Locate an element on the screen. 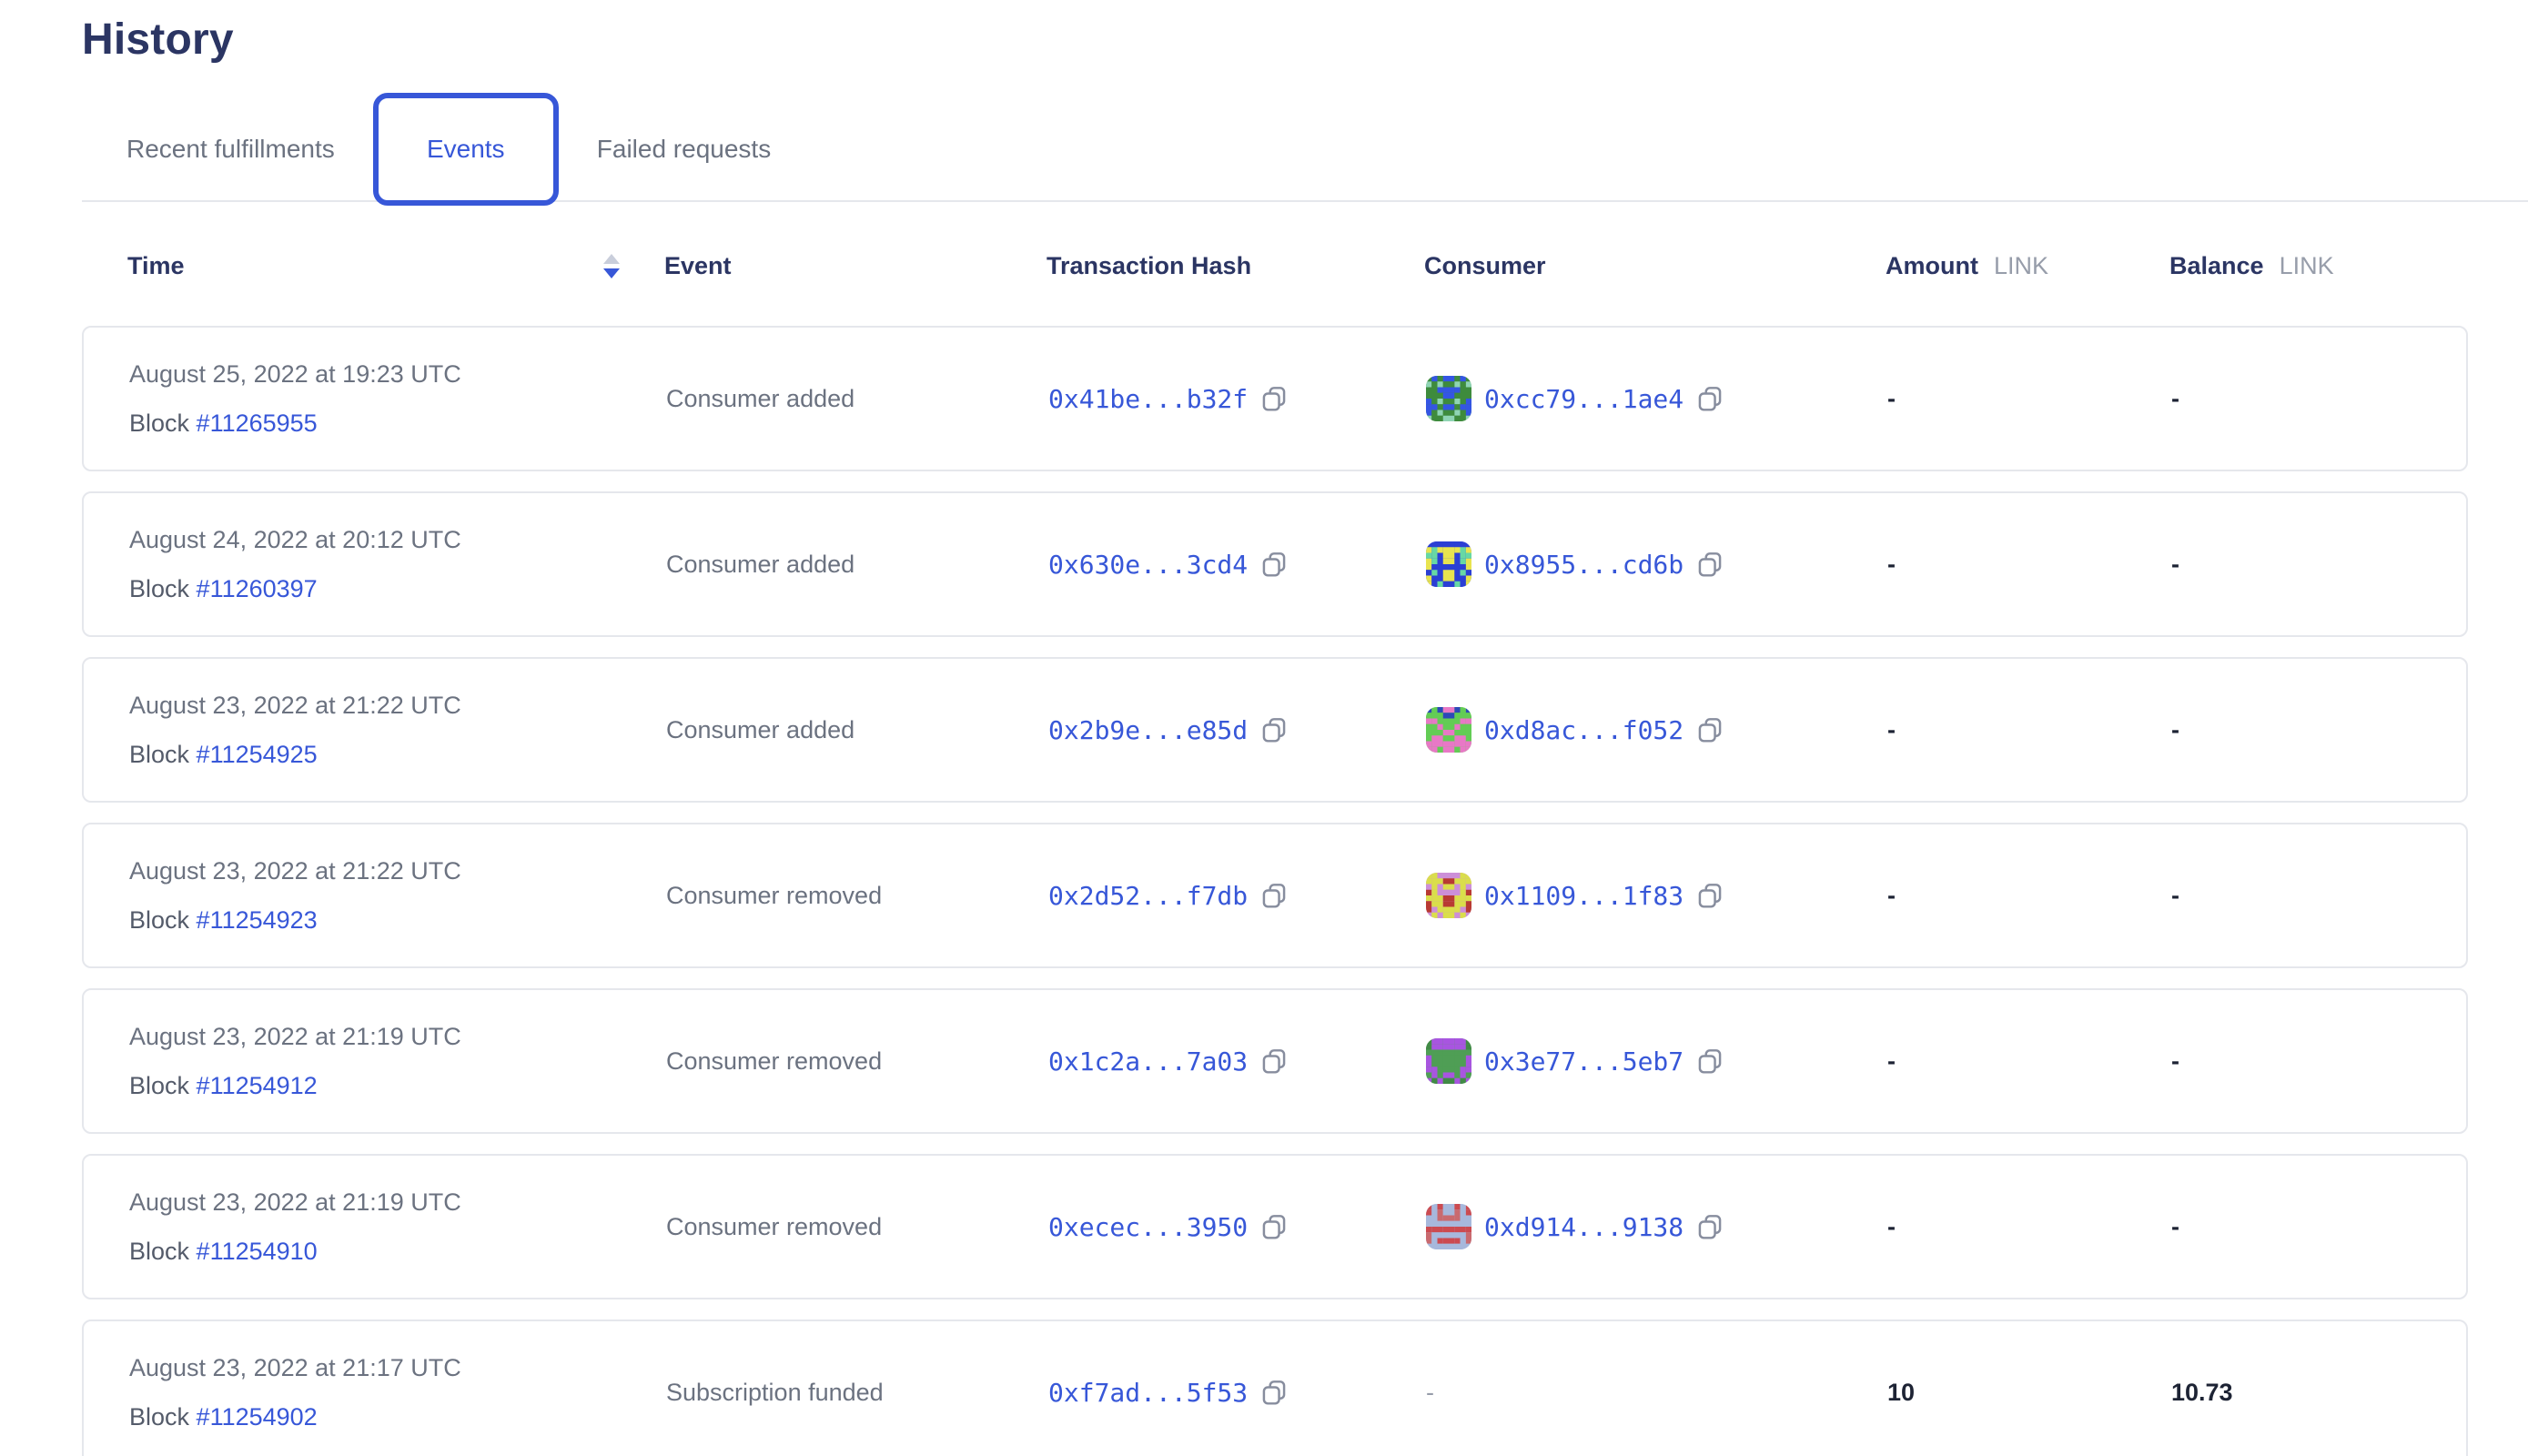 Image resolution: width=2528 pixels, height=1456 pixels. row-timestamp: August 23, 2022 at 21:22 UTC is located at coordinates (295, 871).